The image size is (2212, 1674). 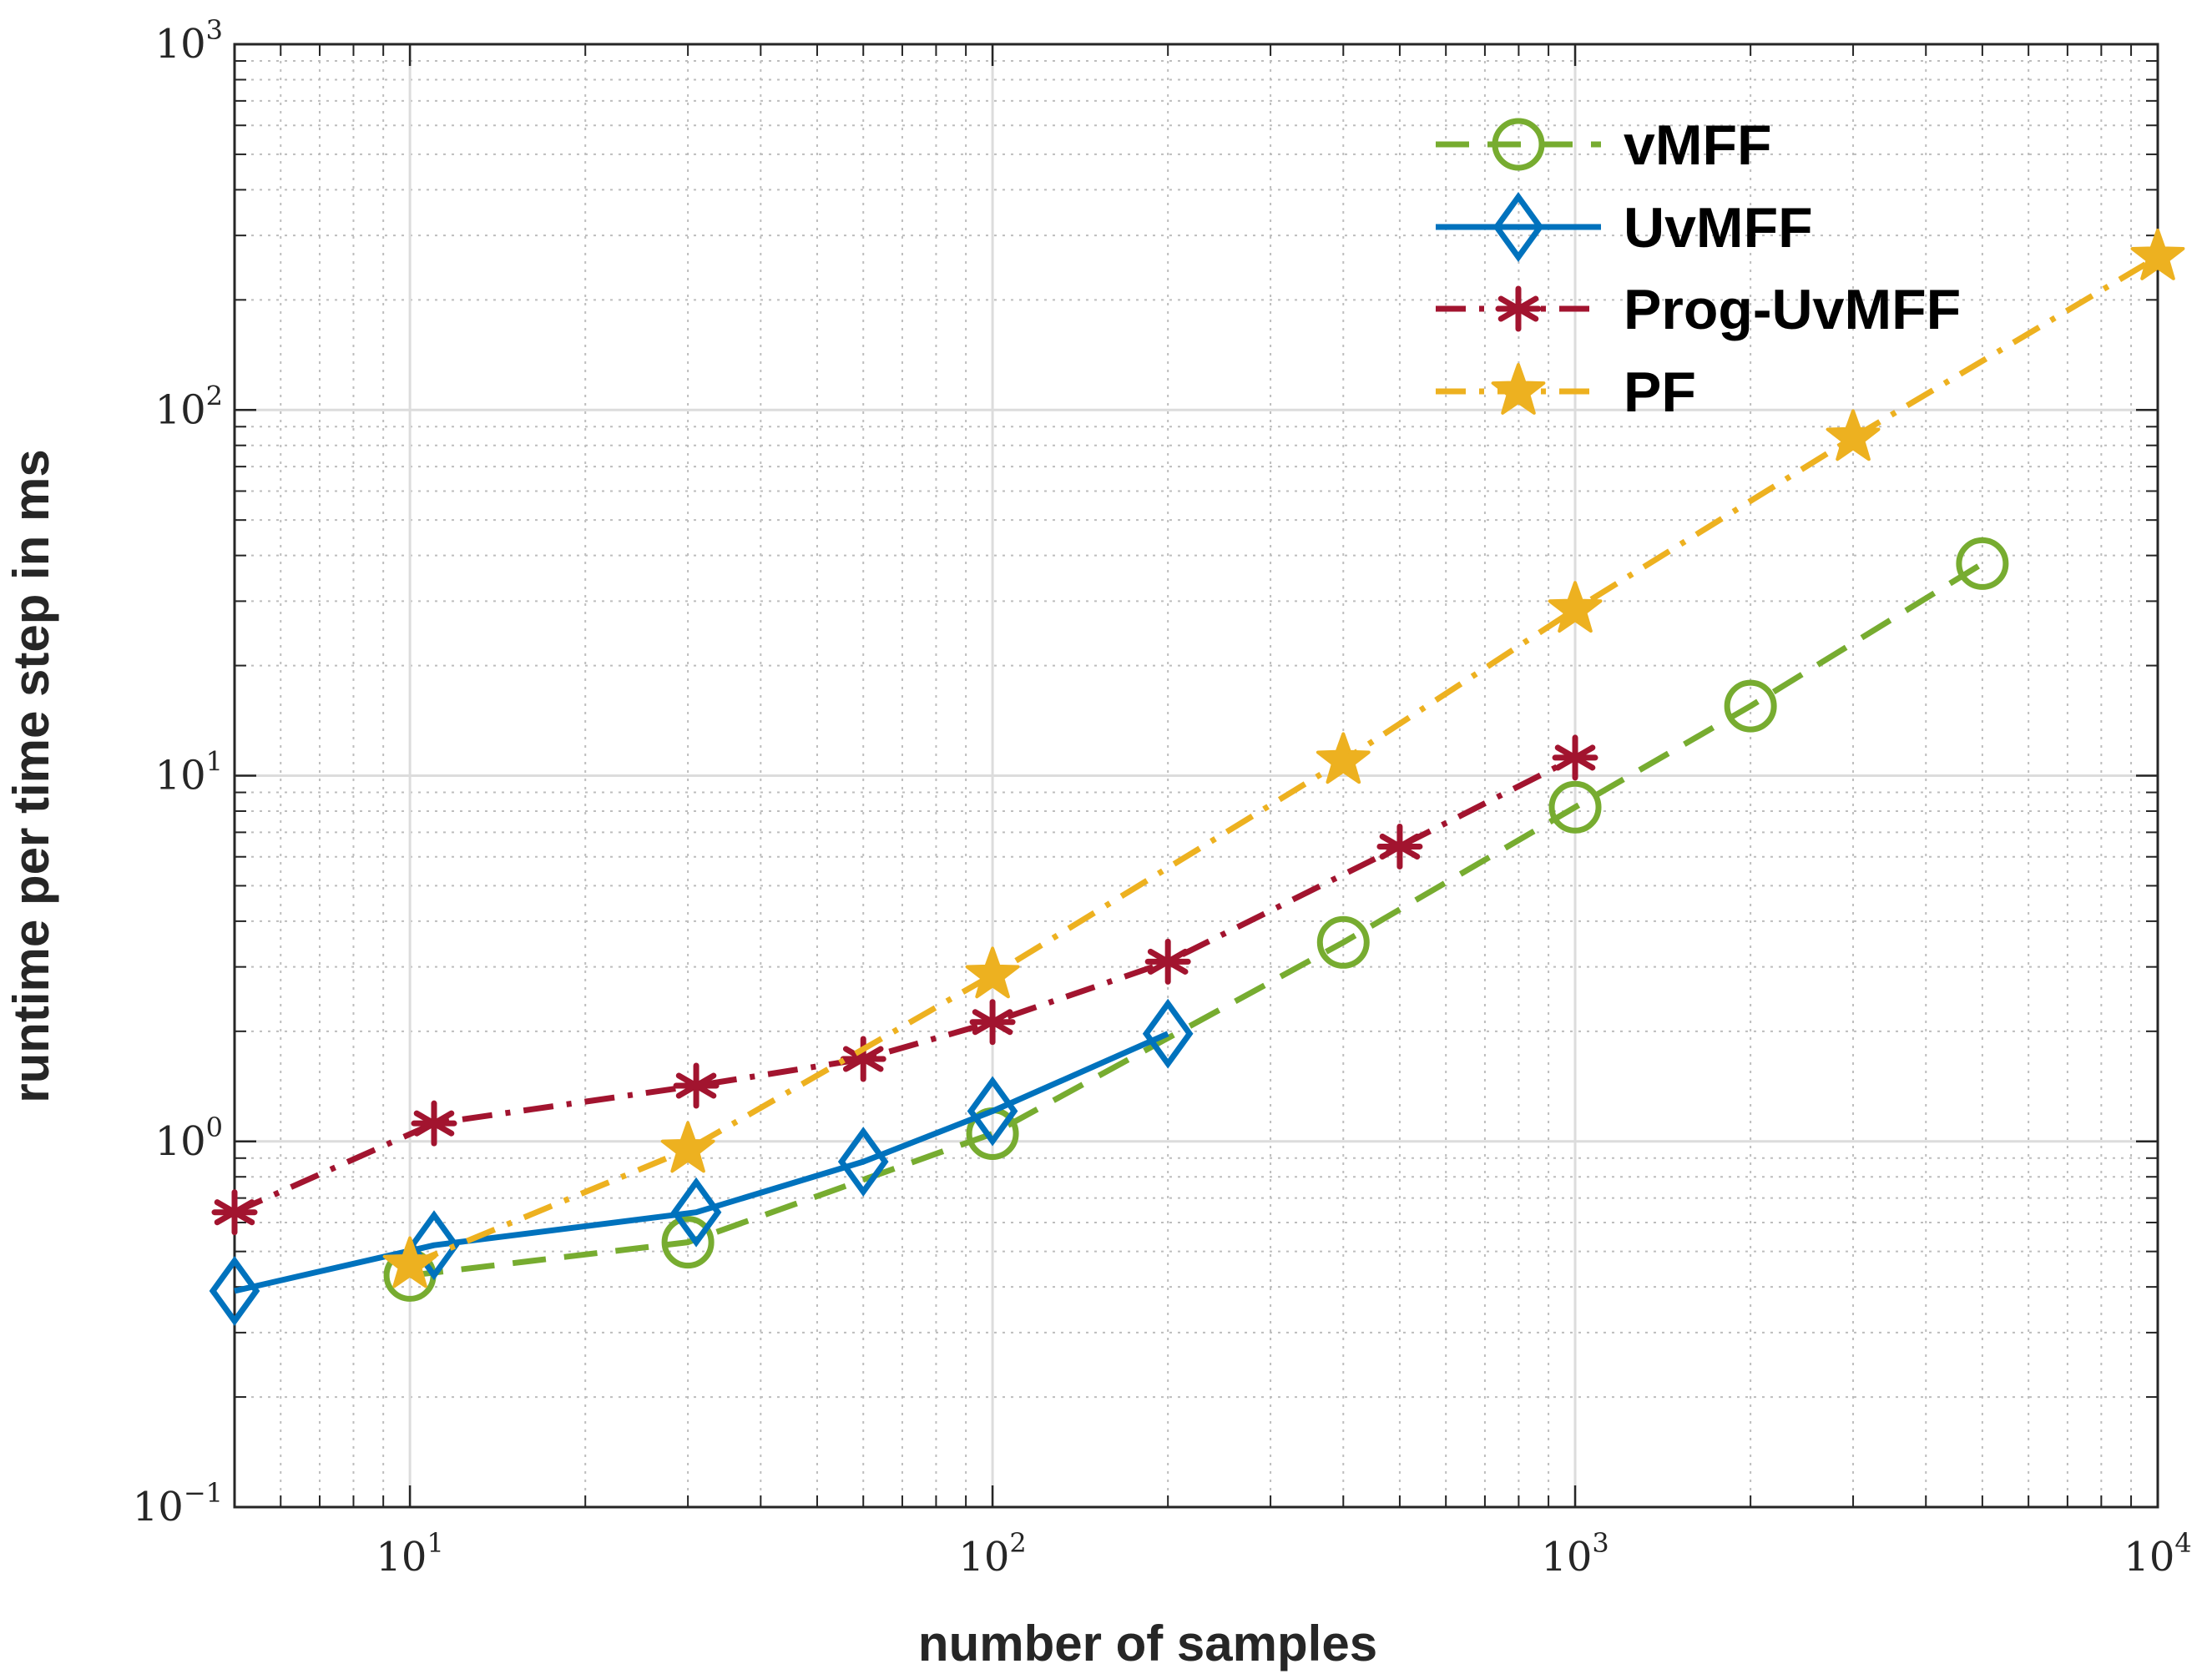 What do you see at coordinates (189, 772) in the screenshot?
I see `y-tick-label: 10¹` at bounding box center [189, 772].